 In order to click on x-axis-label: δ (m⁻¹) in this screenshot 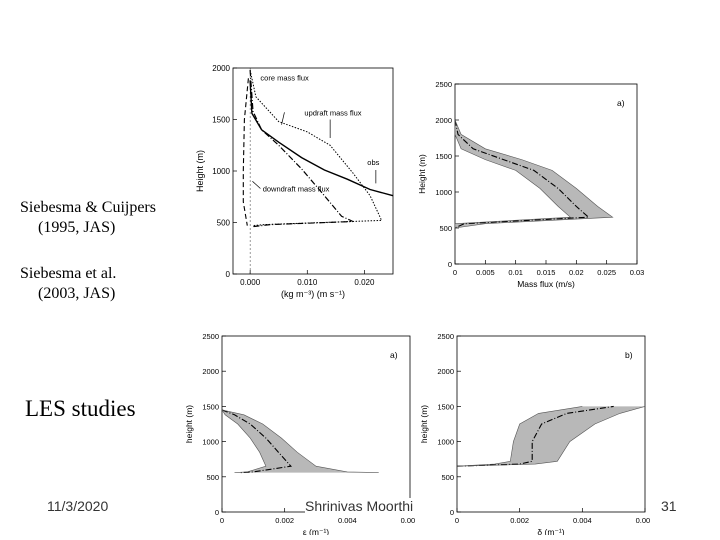, I will do `click(550, 531)`.